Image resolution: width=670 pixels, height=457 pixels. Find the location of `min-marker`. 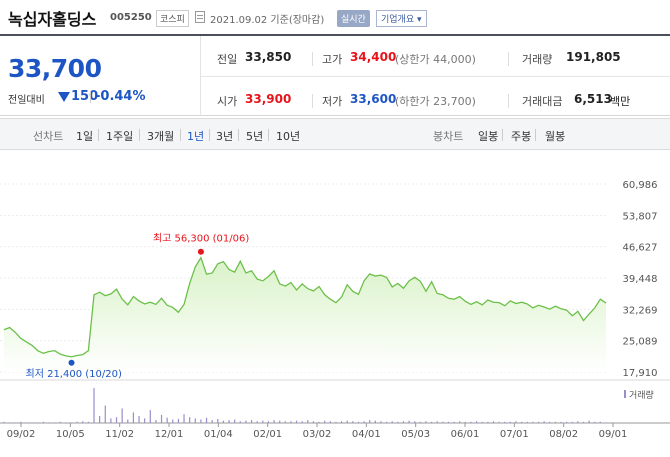

min-marker is located at coordinates (71, 362).